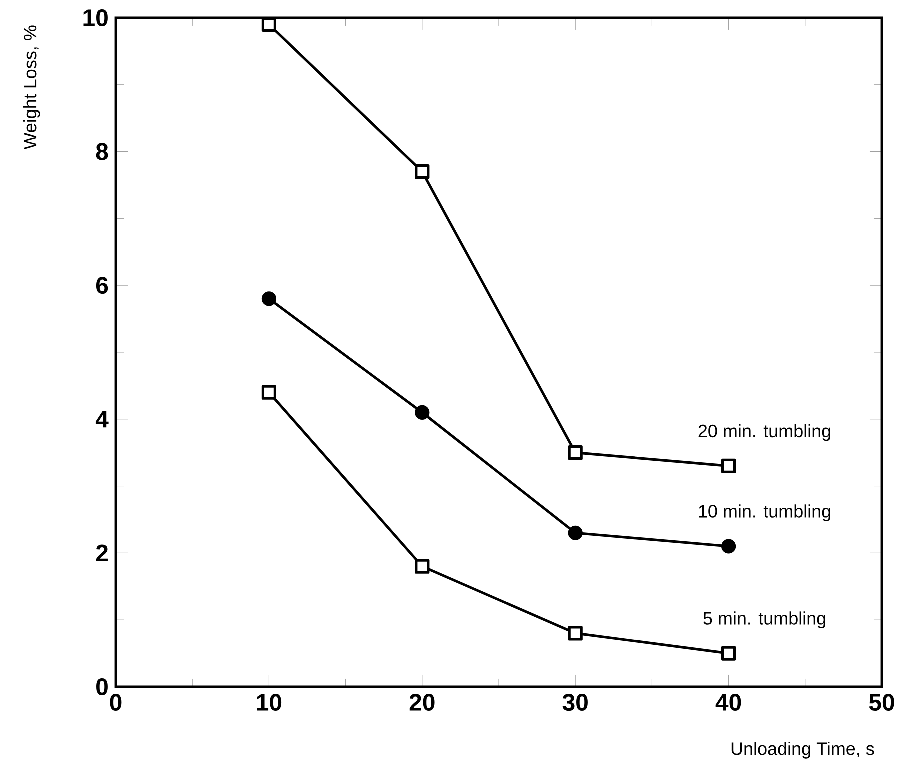 Image resolution: width=910 pixels, height=779 pixels. I want to click on y-tick-label: 8, so click(102, 151).